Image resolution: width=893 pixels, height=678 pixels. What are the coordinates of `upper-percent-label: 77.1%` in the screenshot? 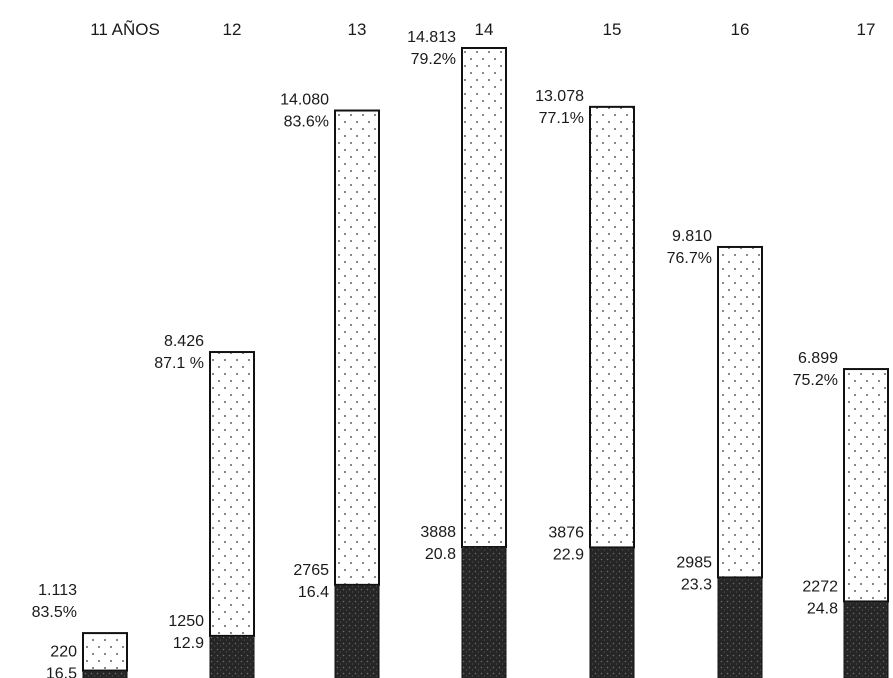 It's located at (561, 118).